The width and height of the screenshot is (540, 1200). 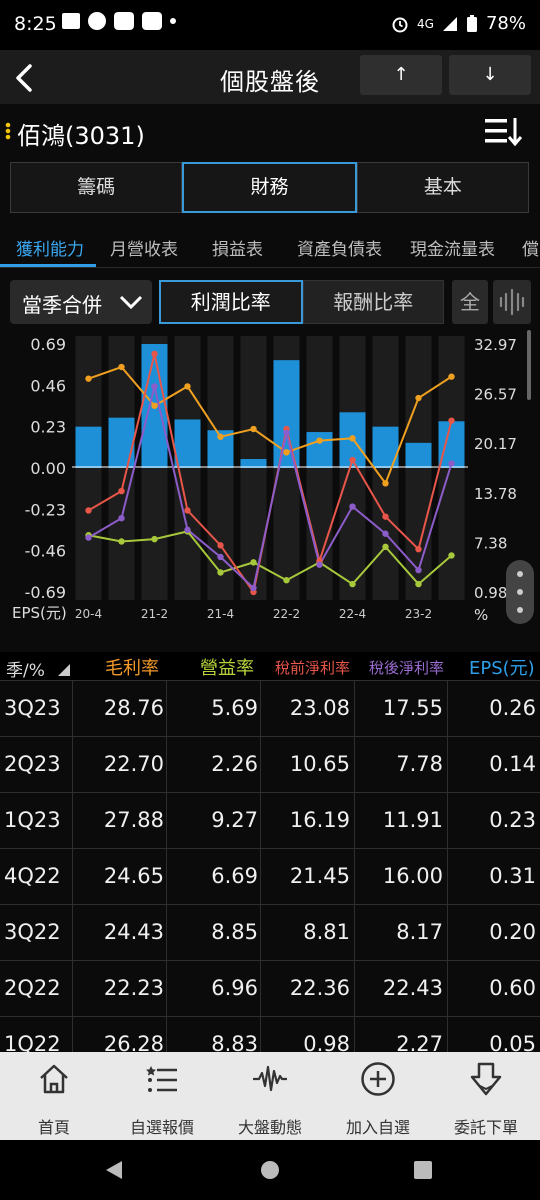 What do you see at coordinates (45, 551) in the screenshot?
I see `left-axis-tick: -0.46` at bounding box center [45, 551].